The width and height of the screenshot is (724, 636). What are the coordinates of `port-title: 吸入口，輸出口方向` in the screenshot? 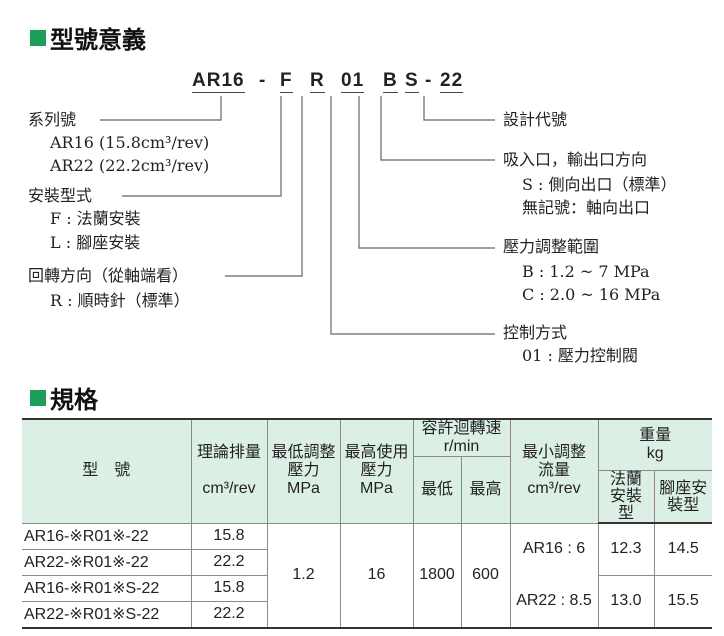 It's located at (575, 159).